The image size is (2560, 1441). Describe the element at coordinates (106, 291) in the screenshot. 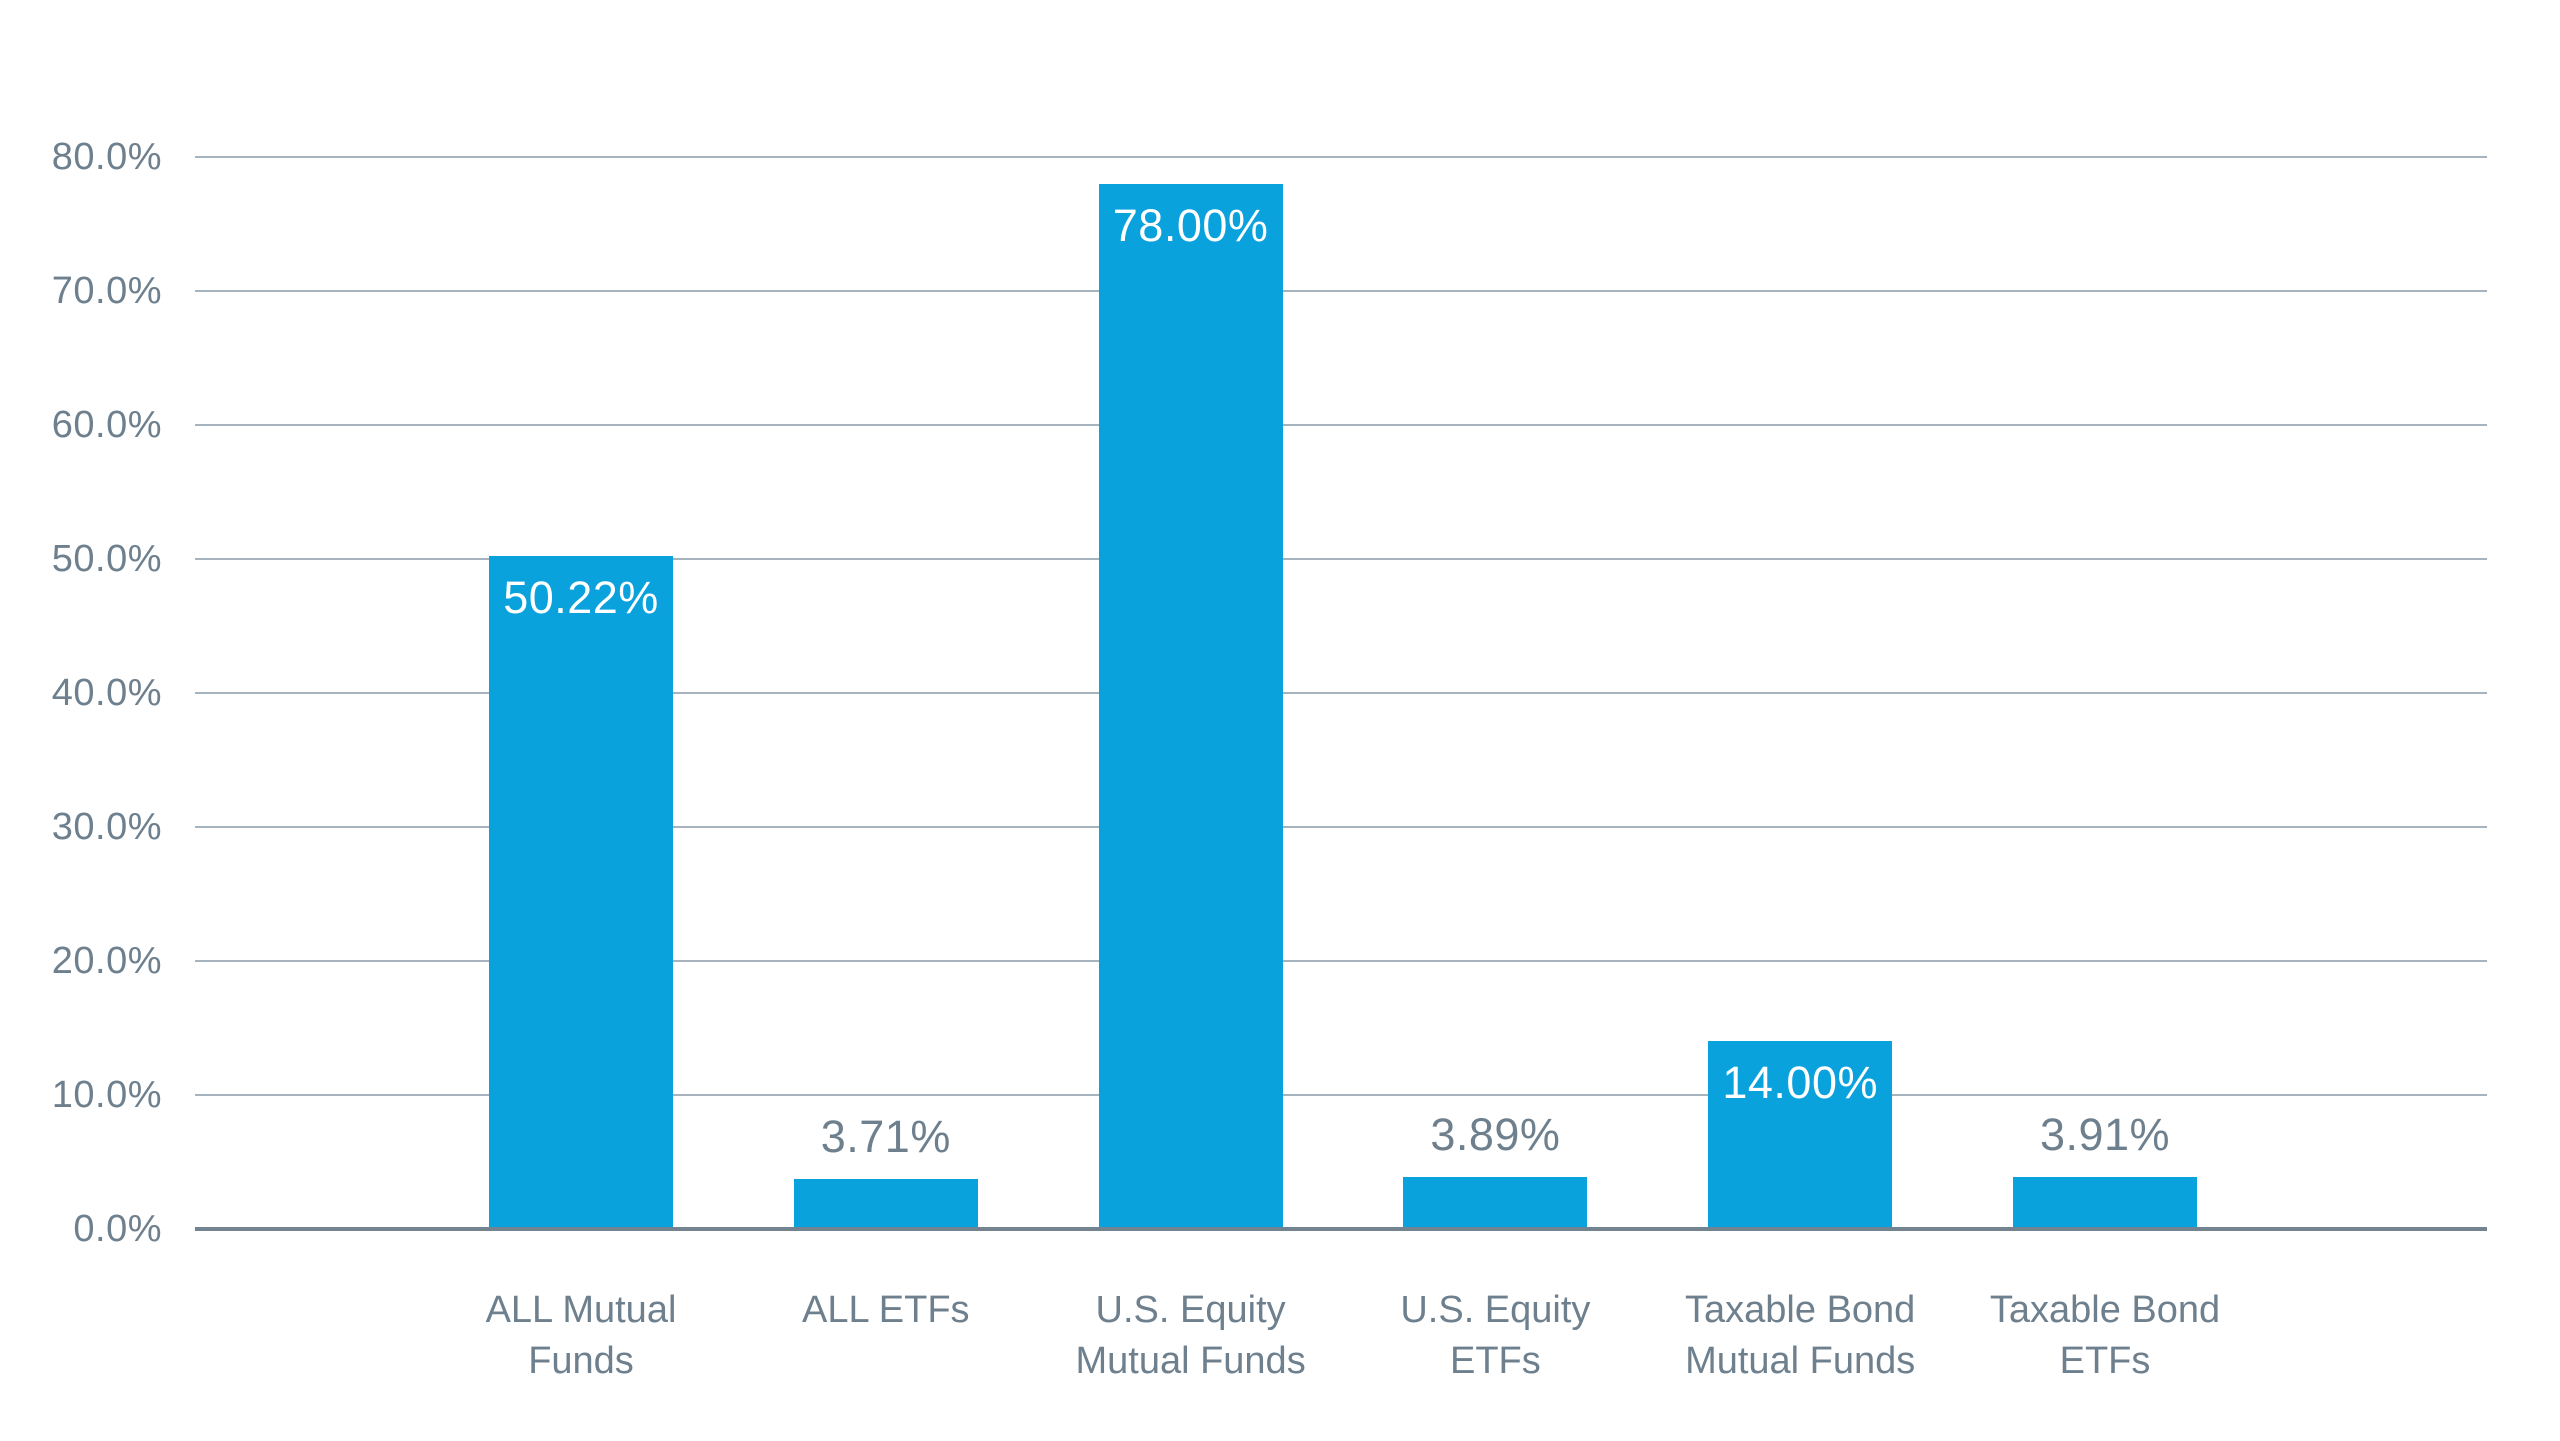

I see `y-axis-tick-label: 70.0%` at that location.